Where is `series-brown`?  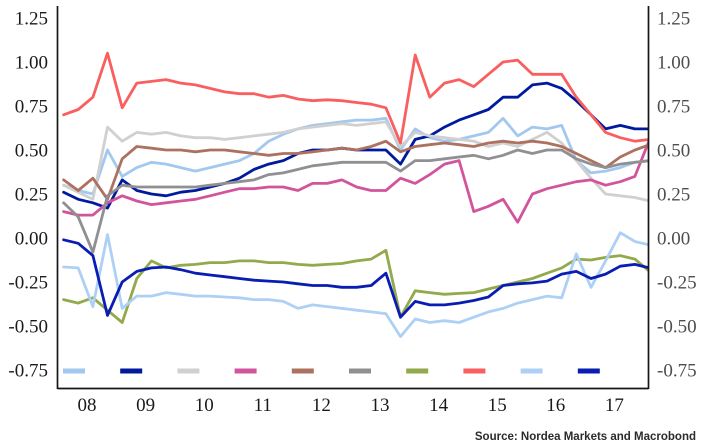
series-brown is located at coordinates (355, 170).